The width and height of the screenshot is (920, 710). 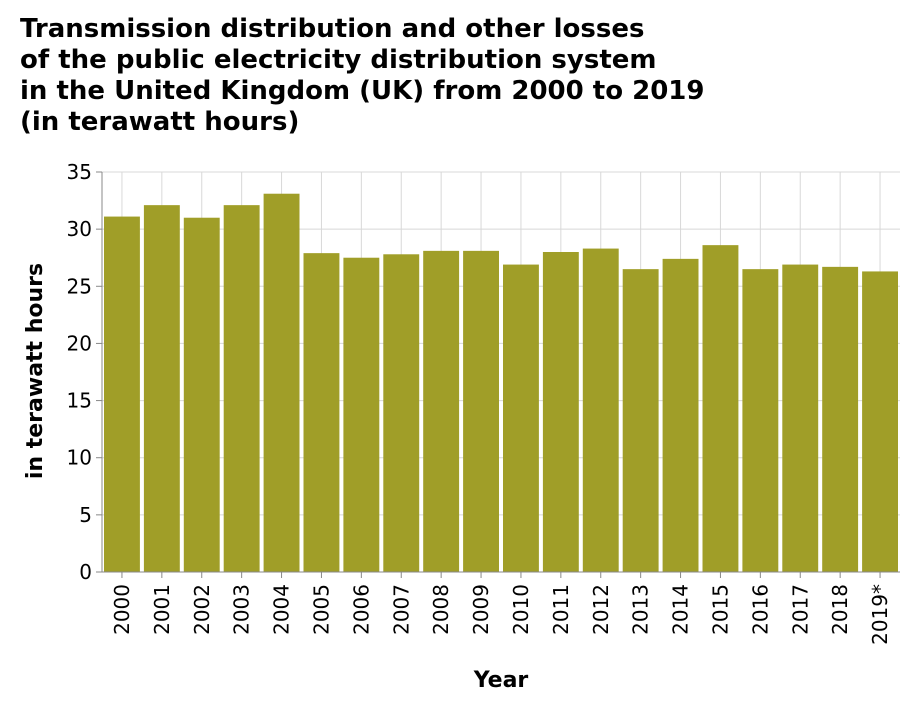 I want to click on bar-2017, so click(x=800, y=418).